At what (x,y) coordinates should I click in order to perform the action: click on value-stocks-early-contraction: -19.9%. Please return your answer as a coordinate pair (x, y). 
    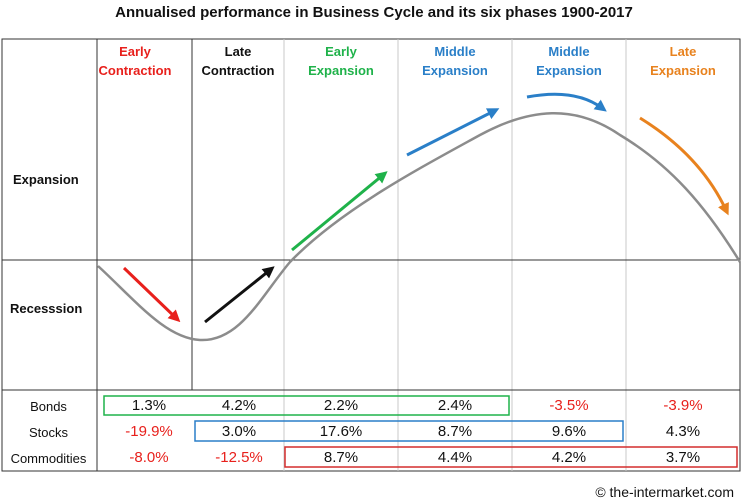
    Looking at the image, I should click on (149, 431).